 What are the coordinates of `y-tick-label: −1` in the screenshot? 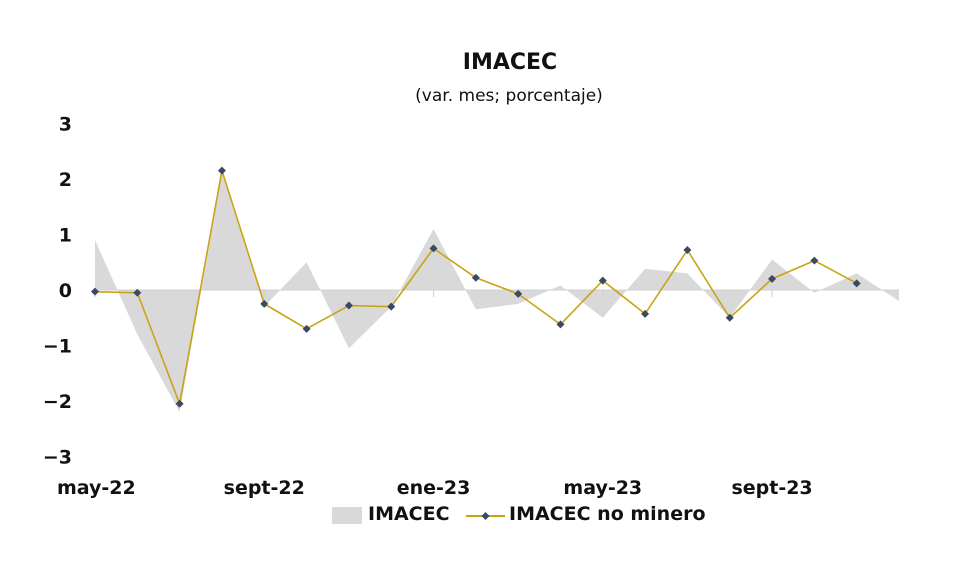 It's located at (57, 347).